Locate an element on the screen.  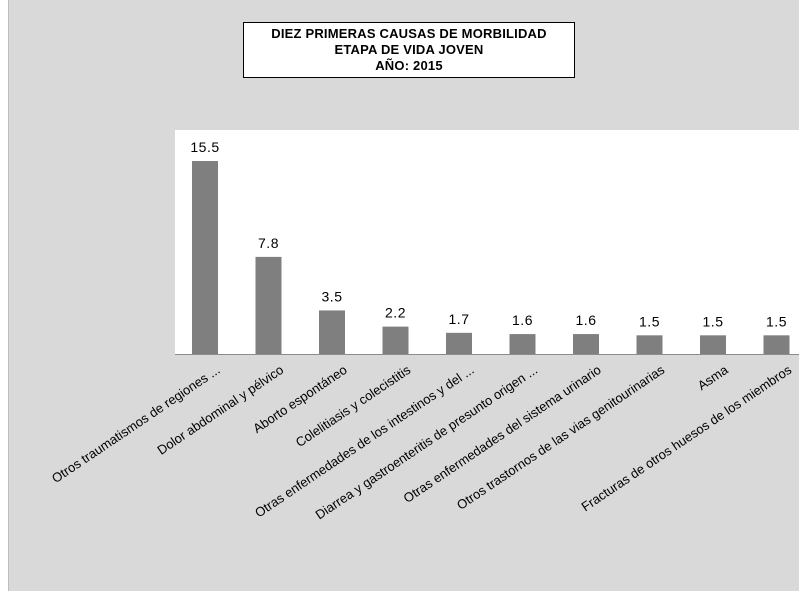
data-label-7: 1.6 is located at coordinates (586, 320).